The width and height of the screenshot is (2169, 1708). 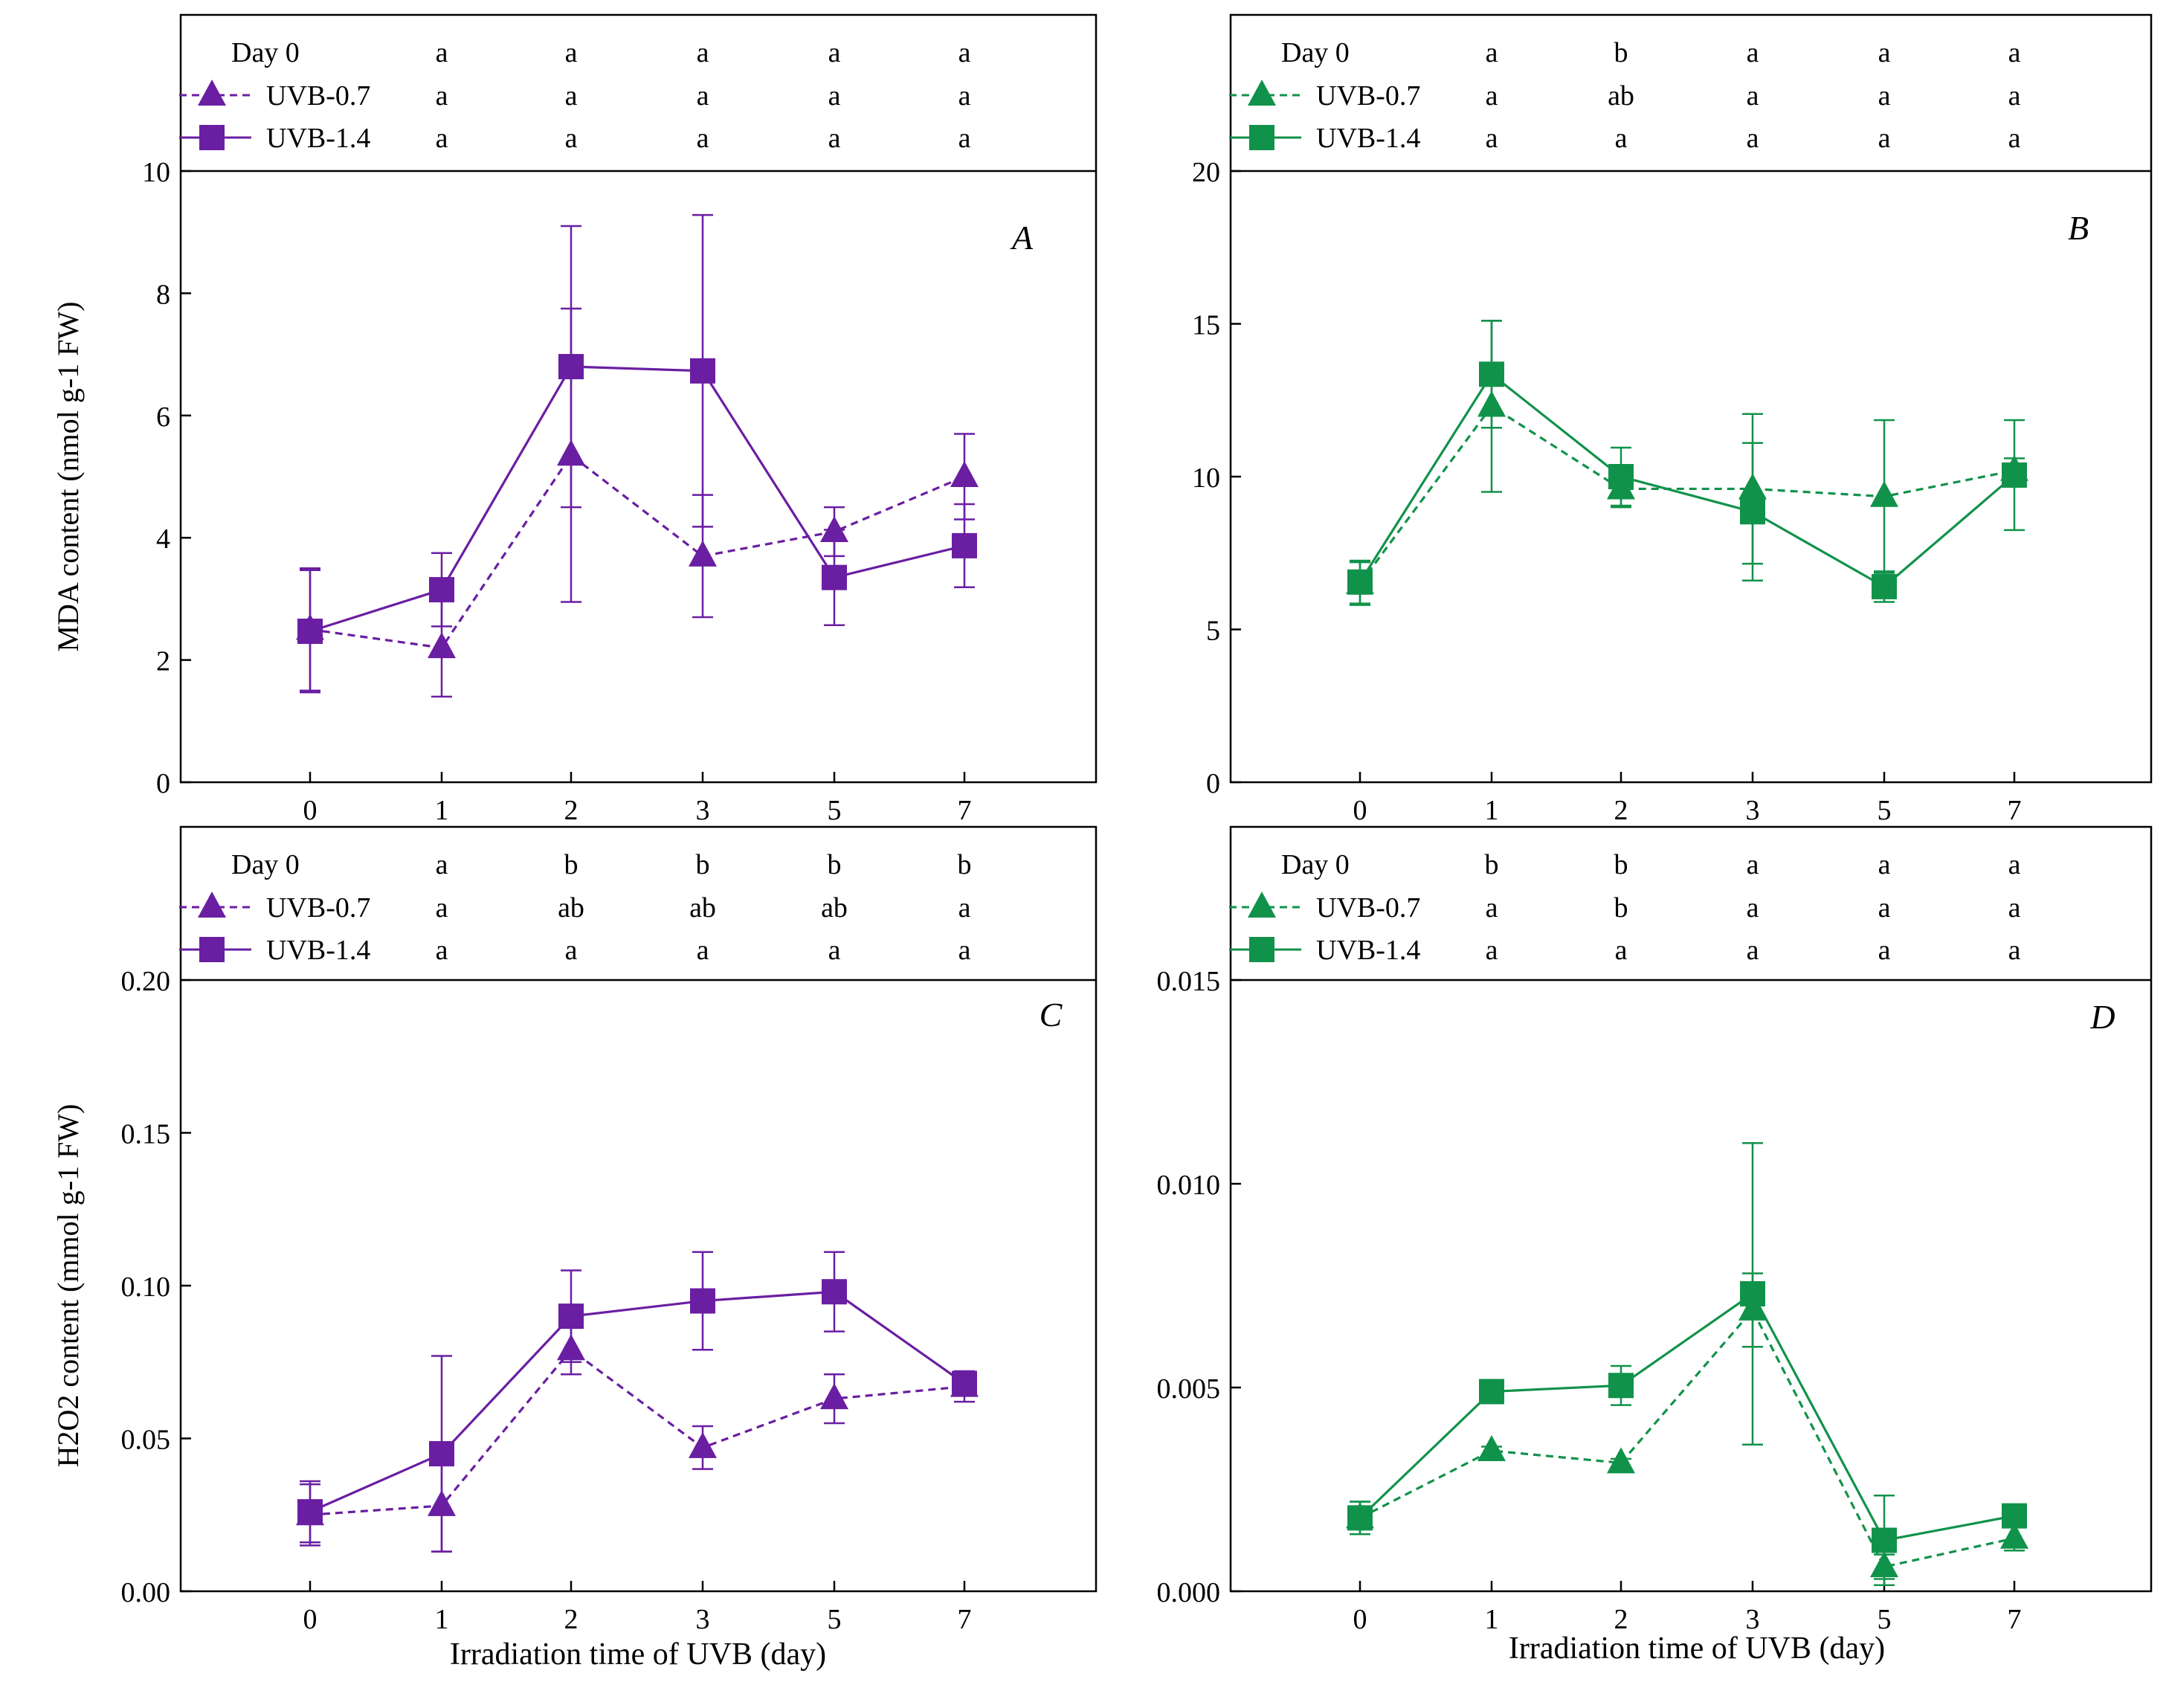 I want to click on y-tick-label: 0.010, so click(x=1189, y=1185).